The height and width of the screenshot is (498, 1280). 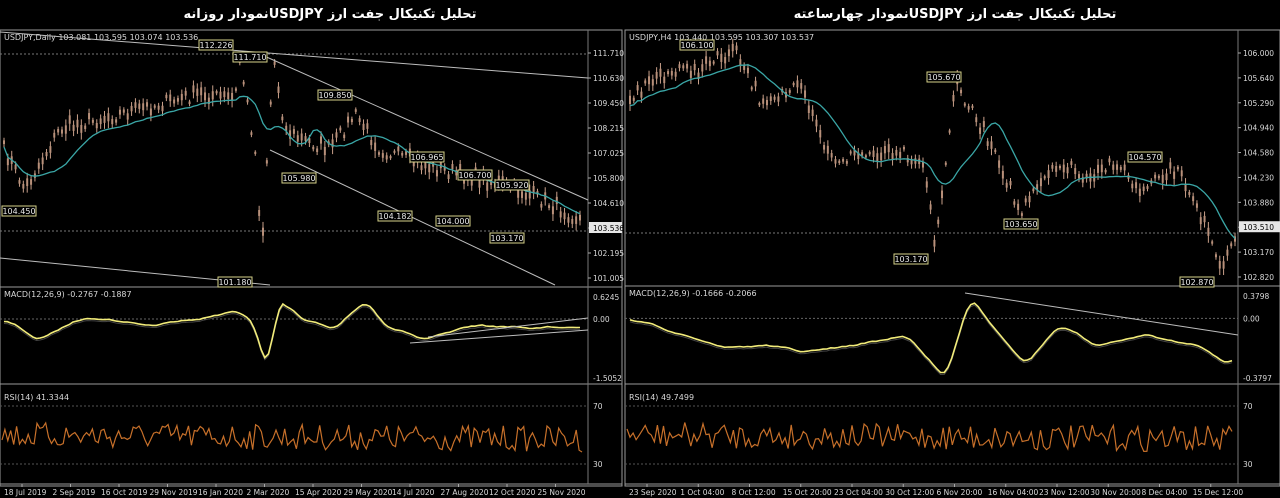 What do you see at coordinates (292, 333) in the screenshot?
I see `left-macd-signal` at bounding box center [292, 333].